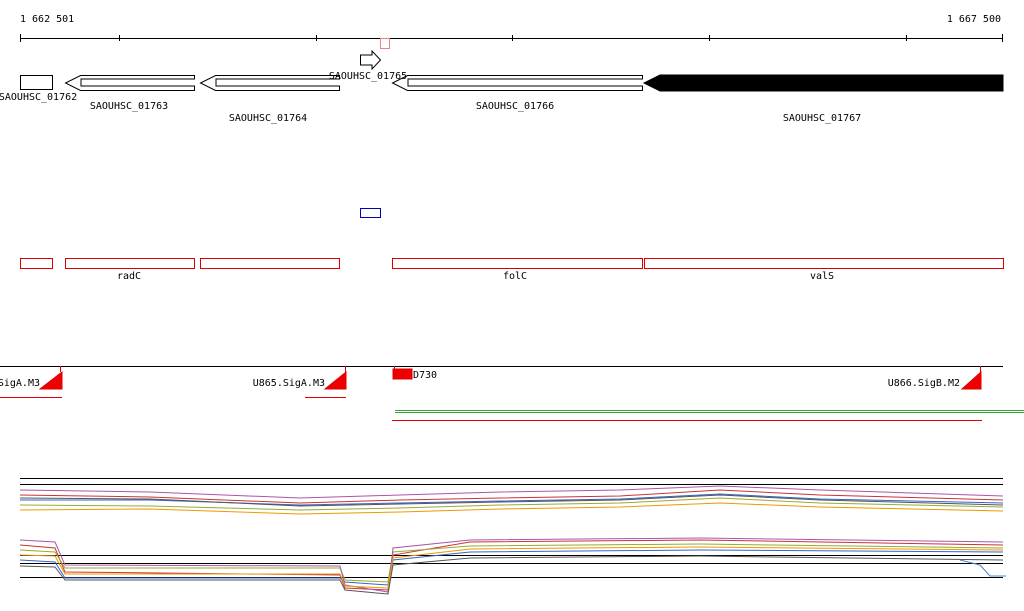 Image resolution: width=1024 pixels, height=611 pixels. What do you see at coordinates (38, 97) in the screenshot?
I see `gene-label: SAOUHSC_01762` at bounding box center [38, 97].